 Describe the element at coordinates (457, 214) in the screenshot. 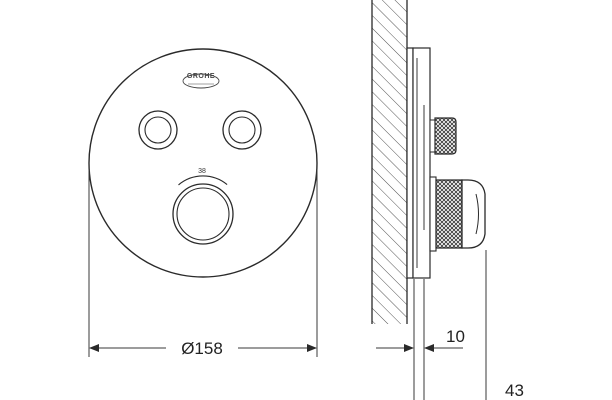

I see `thermostat-knob-profile` at that location.